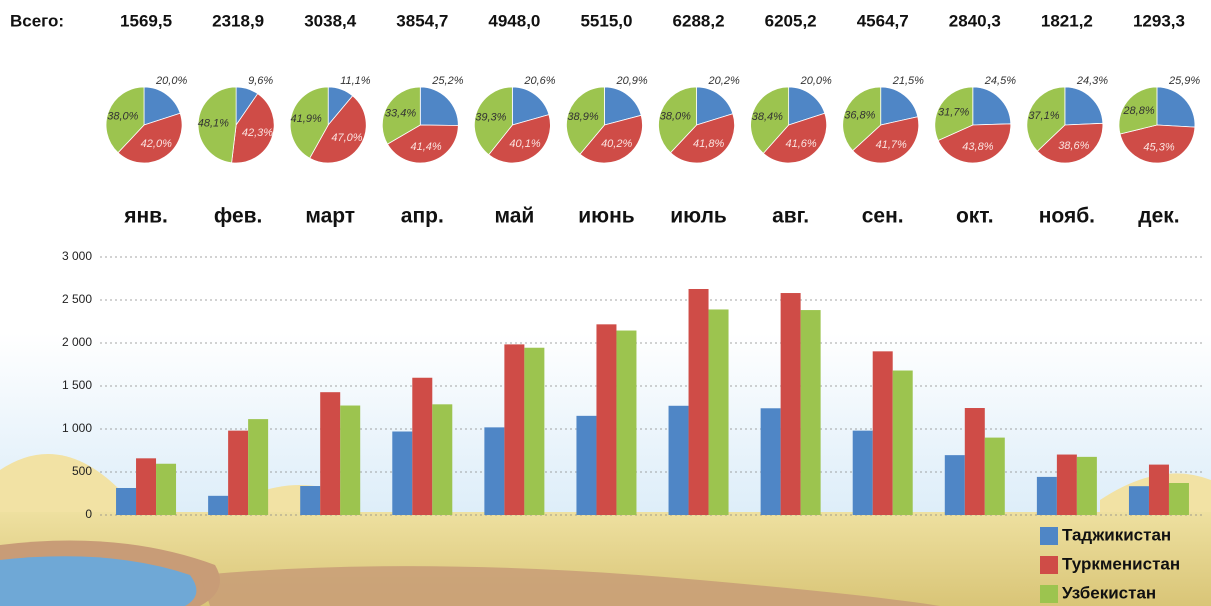 The width and height of the screenshot is (1211, 606). What do you see at coordinates (724, 81) in the screenshot?
I see `pie-label: 20,2%` at bounding box center [724, 81].